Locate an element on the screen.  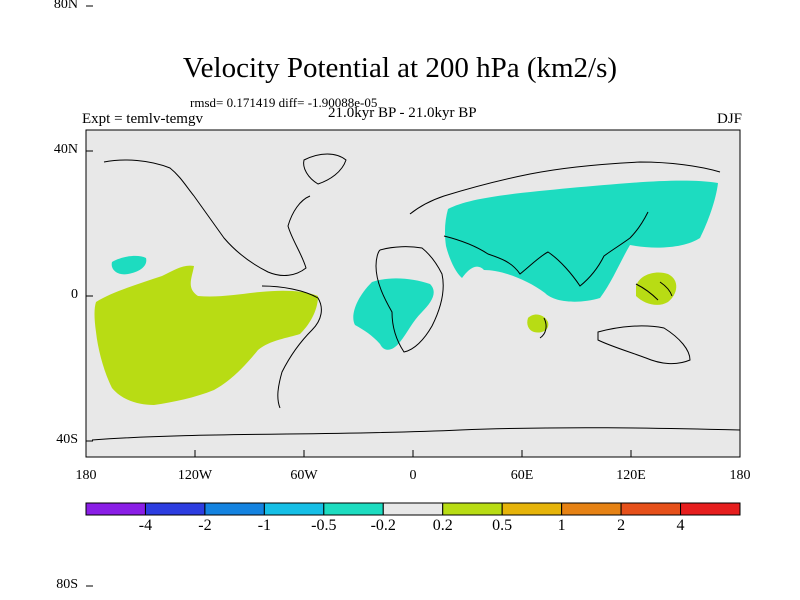
y-axis-ticks is located at coordinates (89, 296).